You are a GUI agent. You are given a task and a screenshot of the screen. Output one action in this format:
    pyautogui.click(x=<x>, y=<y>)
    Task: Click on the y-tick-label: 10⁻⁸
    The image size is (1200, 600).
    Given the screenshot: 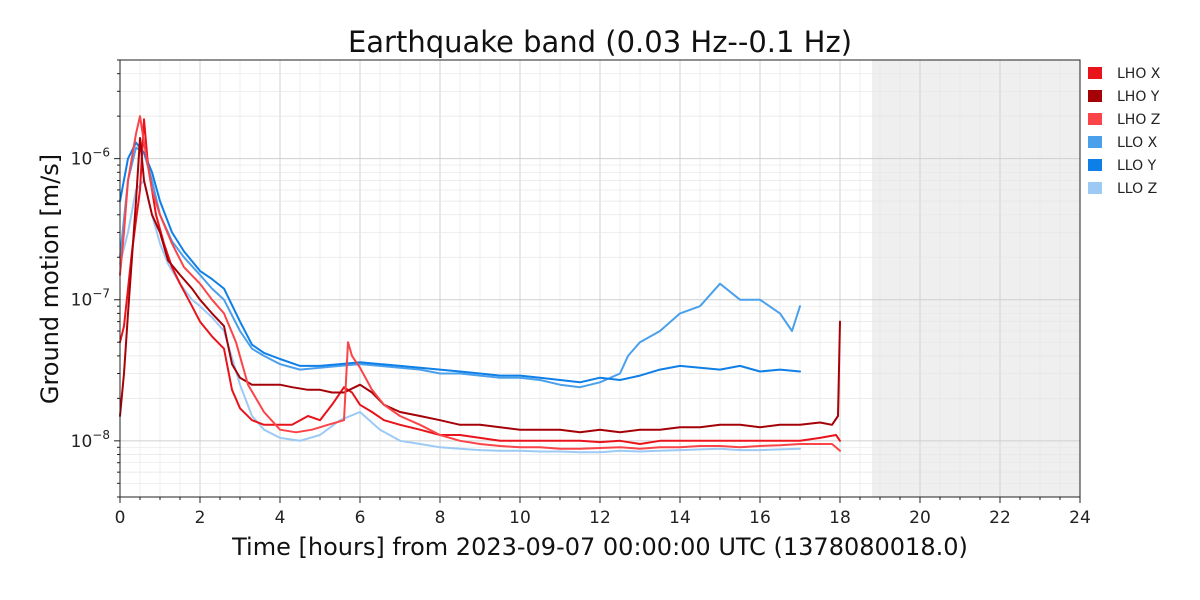 What is the action you would take?
    pyautogui.click(x=90, y=440)
    